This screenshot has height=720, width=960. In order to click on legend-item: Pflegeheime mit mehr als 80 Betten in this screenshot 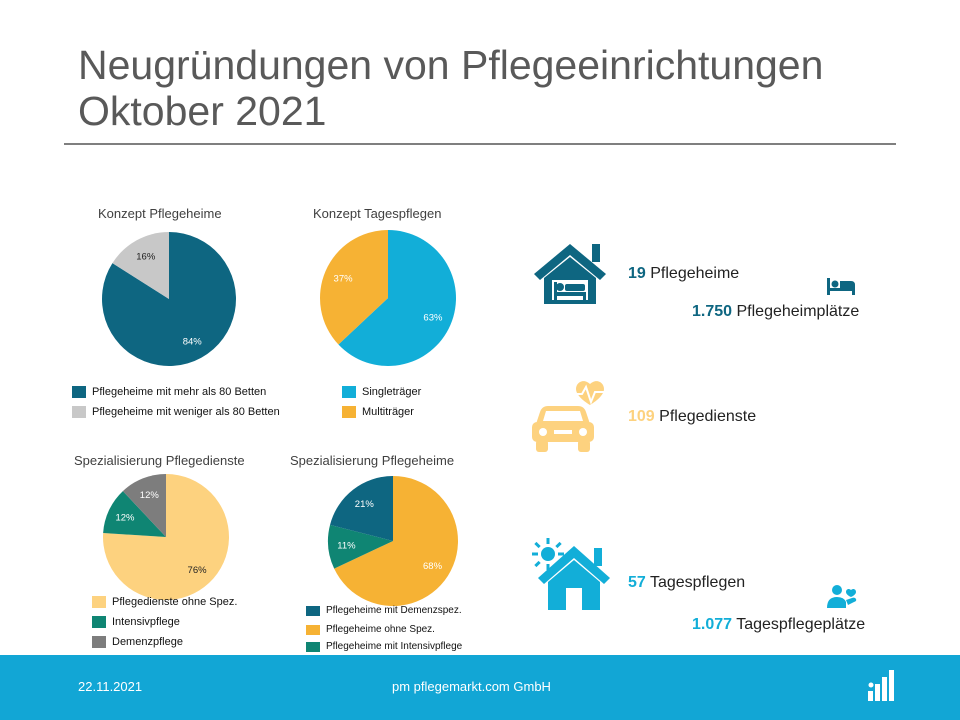, I will do `click(176, 392)`.